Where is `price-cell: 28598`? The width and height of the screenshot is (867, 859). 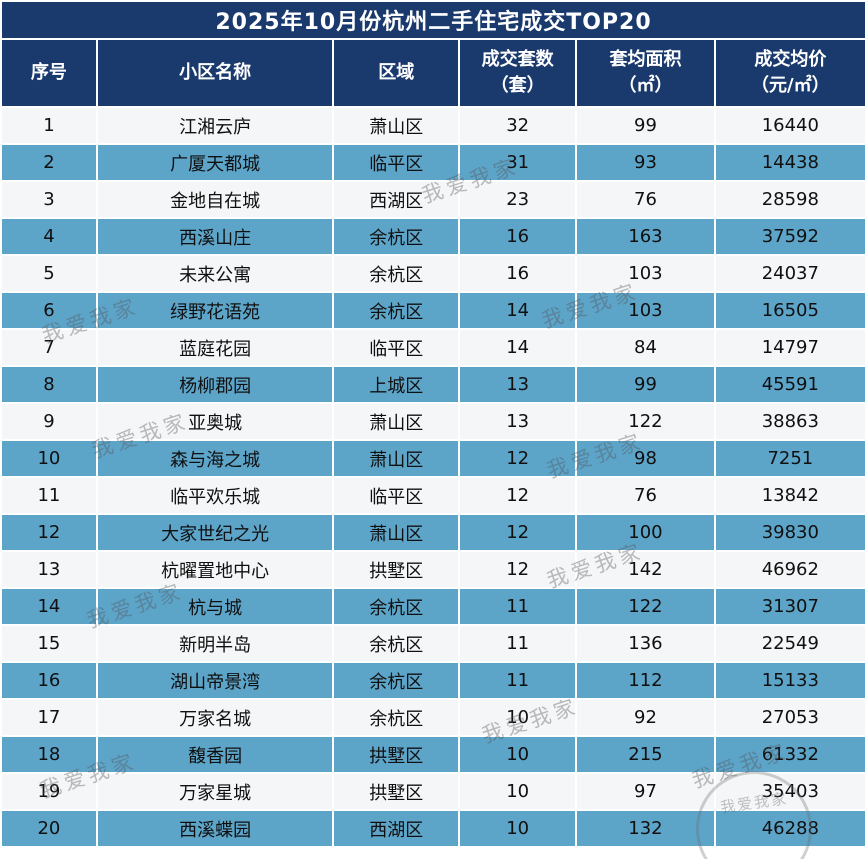 price-cell: 28598 is located at coordinates (790, 199).